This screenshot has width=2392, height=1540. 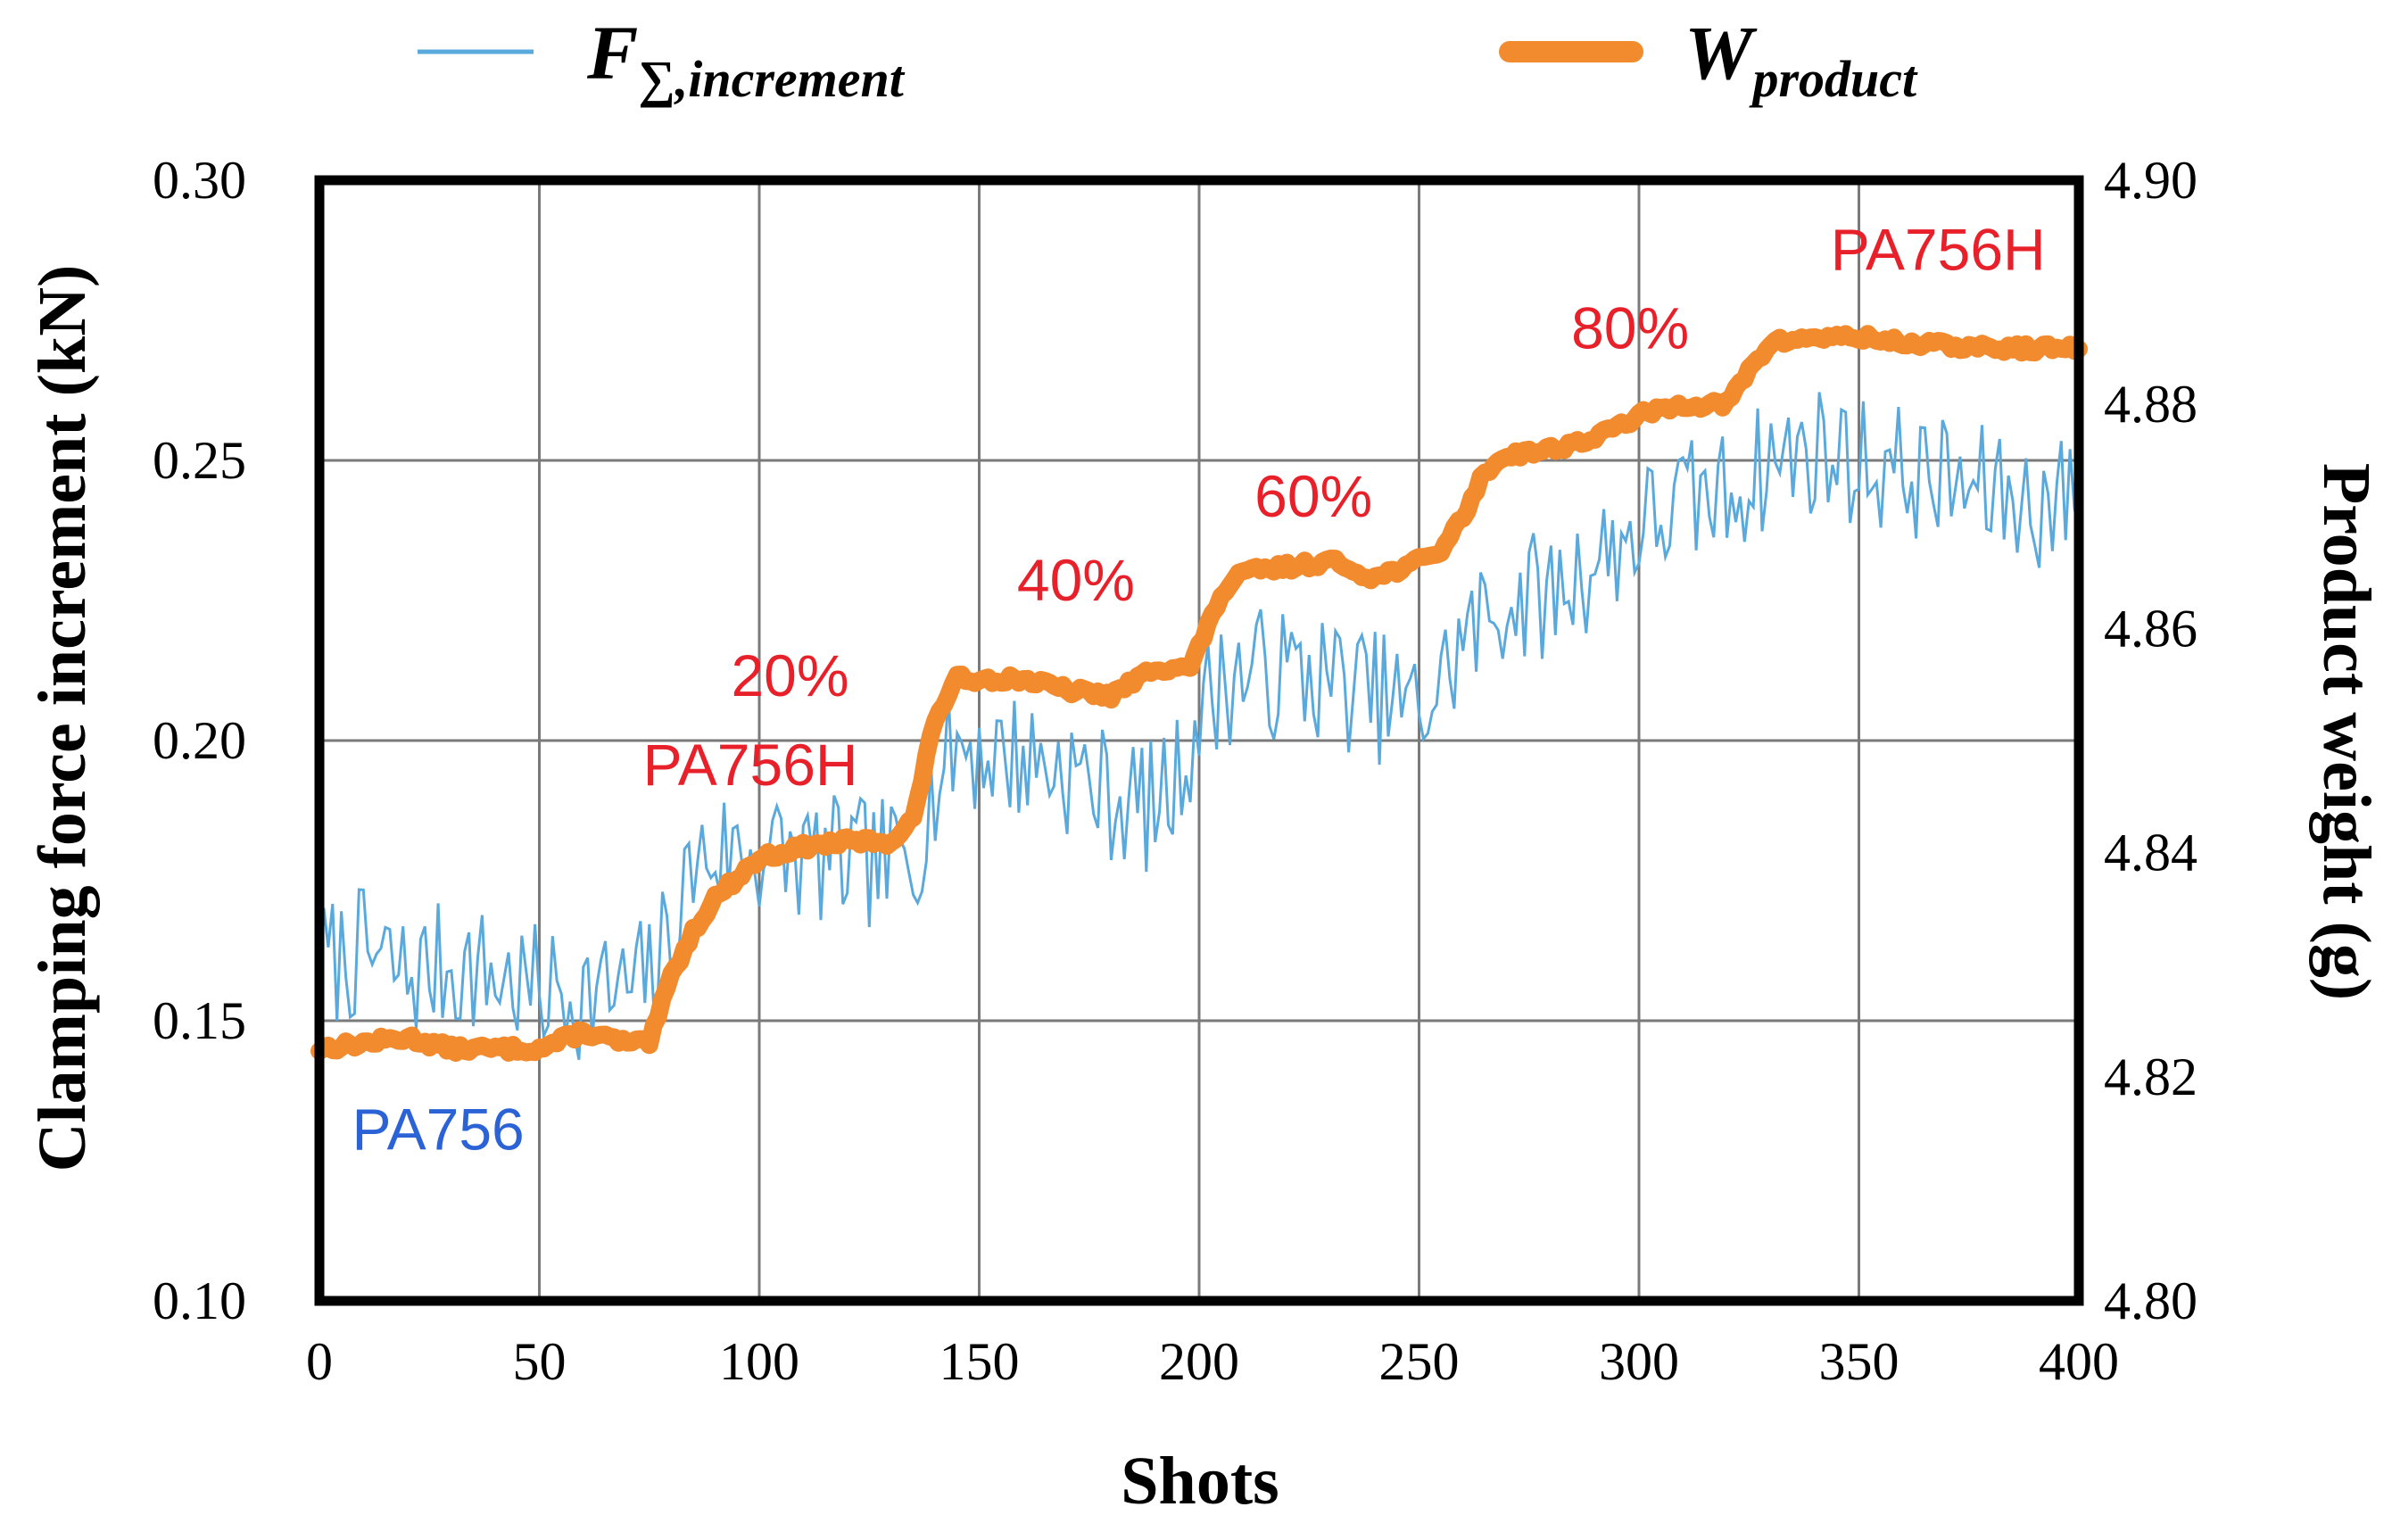 I want to click on x-tick-label: 200, so click(x=1199, y=1361).